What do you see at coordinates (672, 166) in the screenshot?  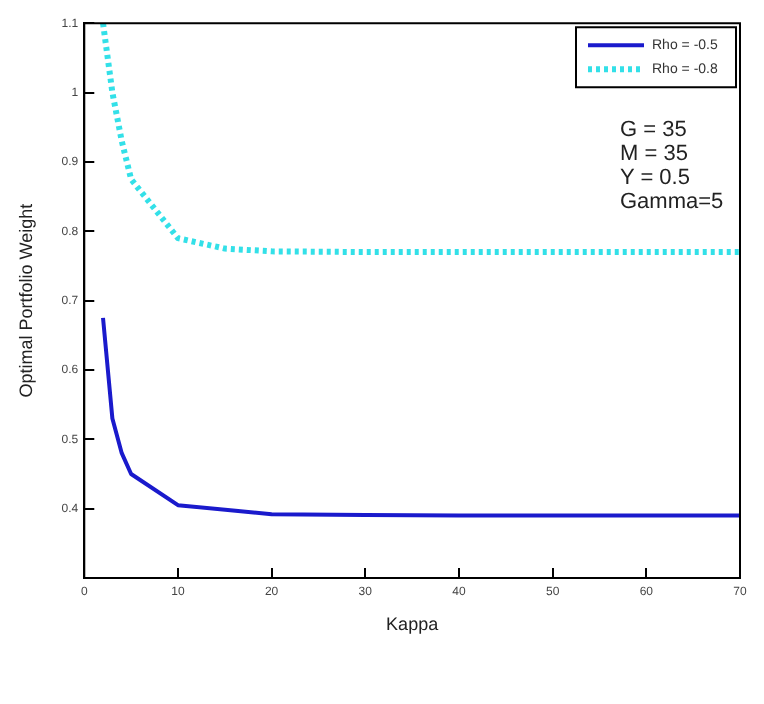 I see `annotation: G = 35 M = 35 Y = 0.5 Gamma=5` at bounding box center [672, 166].